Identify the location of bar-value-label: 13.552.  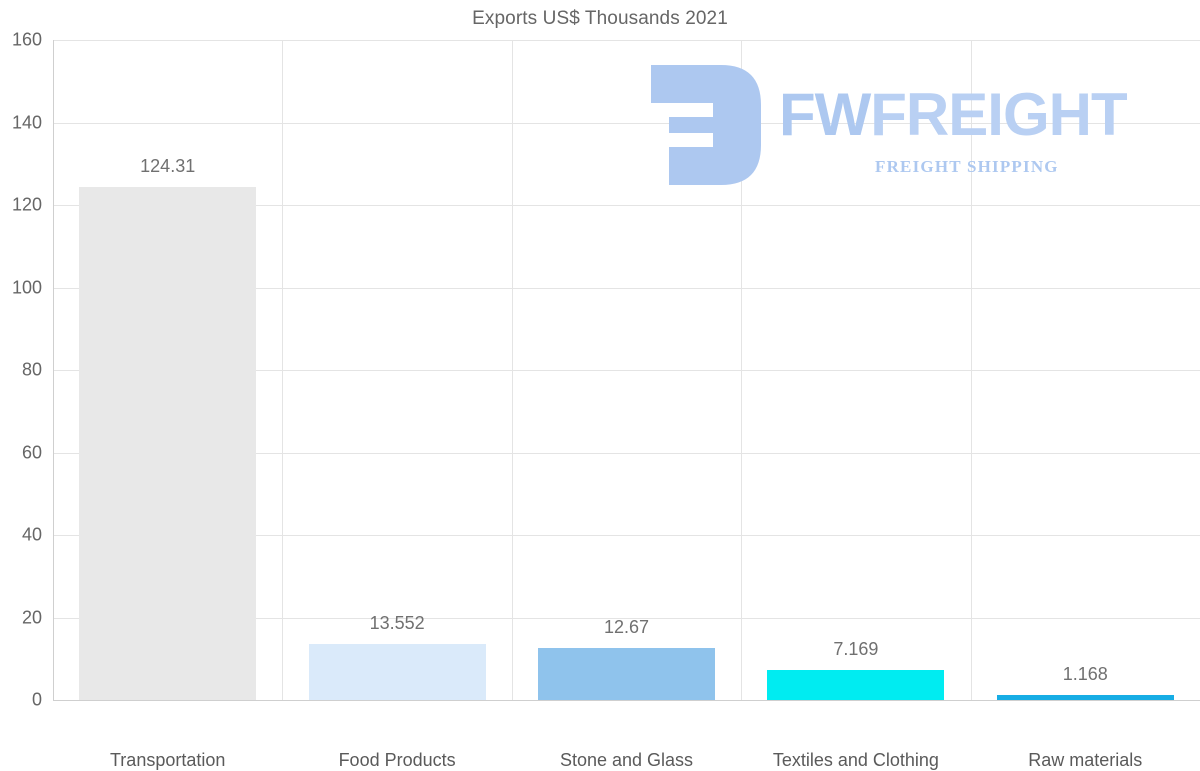
(397, 623).